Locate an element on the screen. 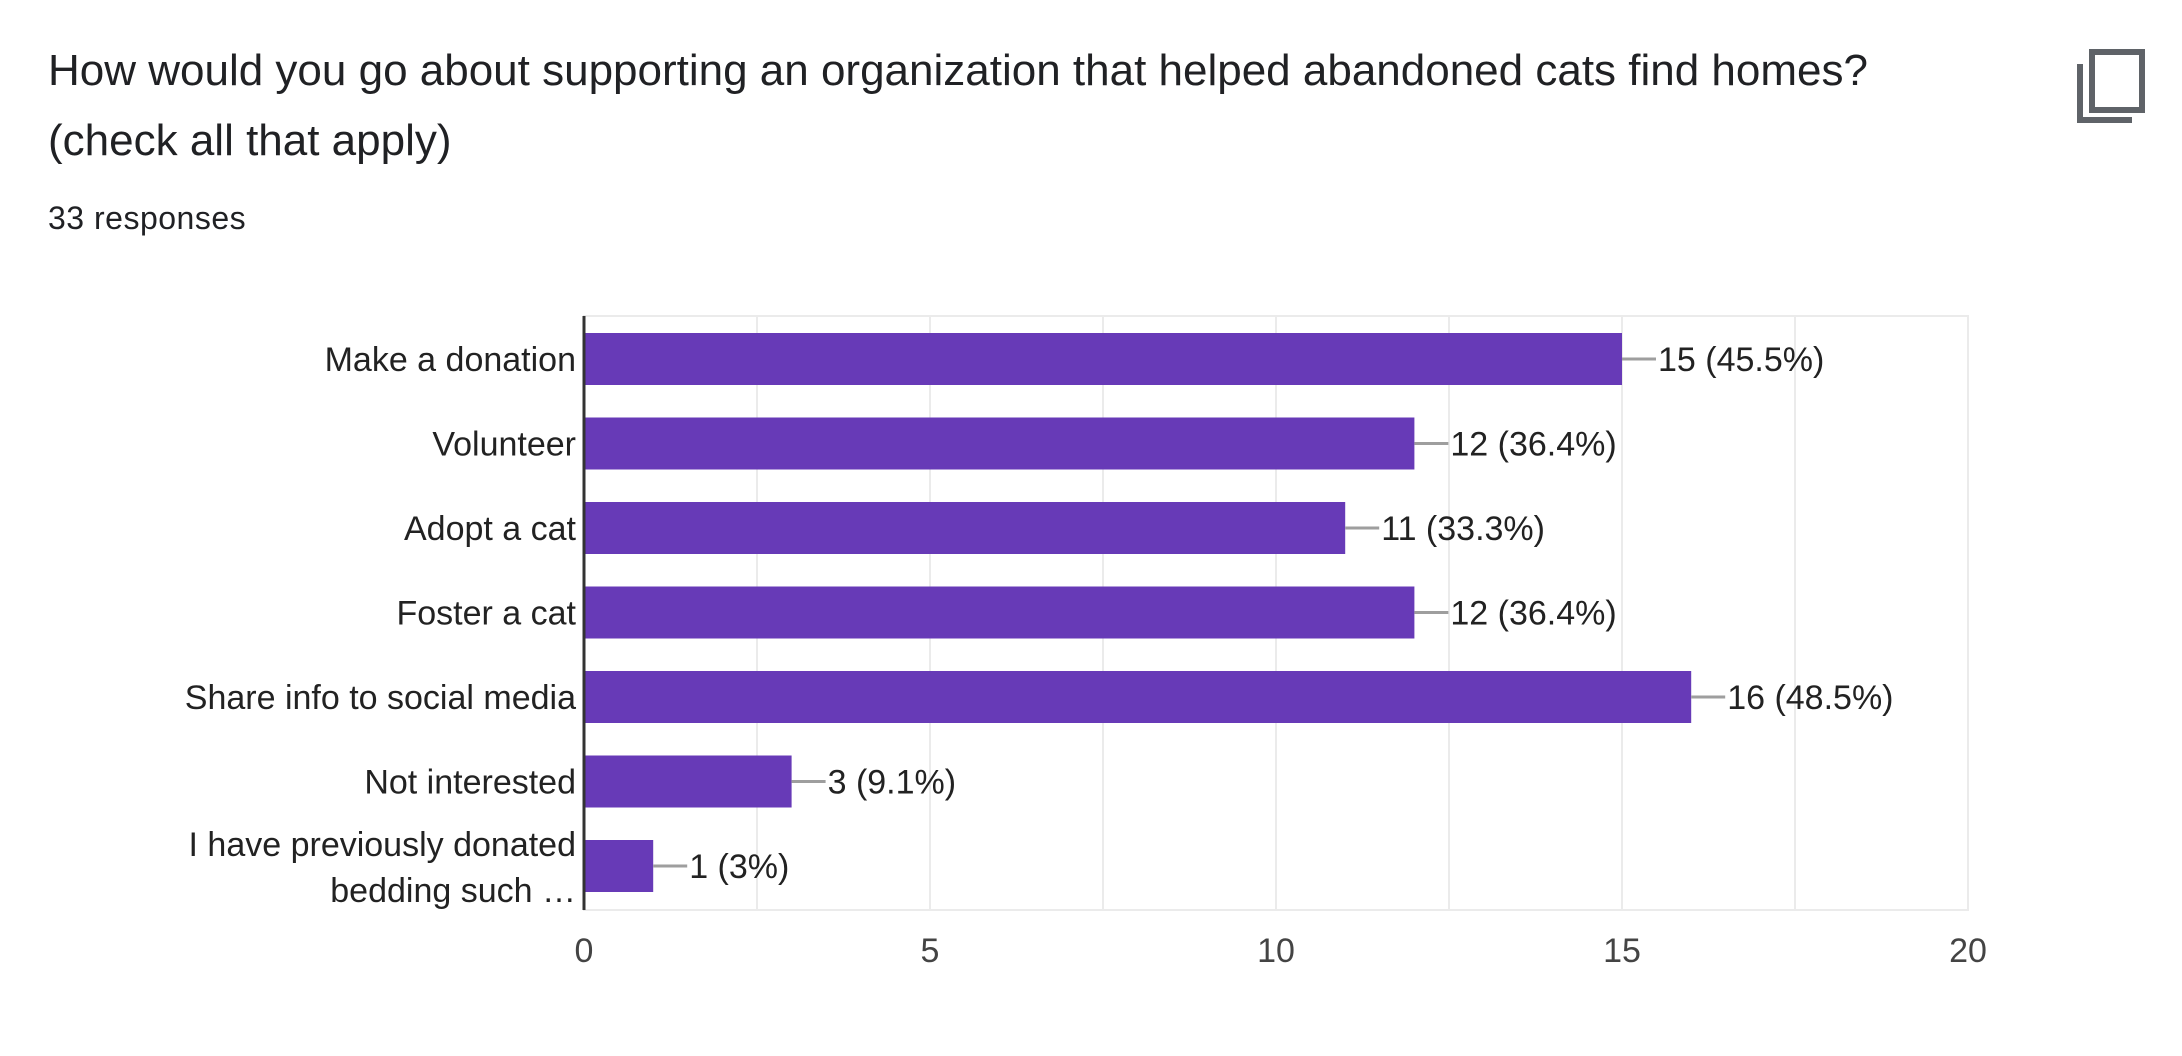 The width and height of the screenshot is (2182, 1056). data-label: 15 (45.5%) is located at coordinates (1741, 360).